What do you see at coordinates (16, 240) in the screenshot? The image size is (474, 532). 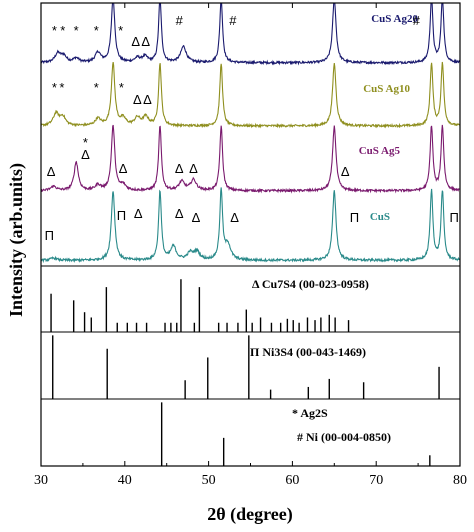 I see `y-axis-label: Intensity (arb.units)` at bounding box center [16, 240].